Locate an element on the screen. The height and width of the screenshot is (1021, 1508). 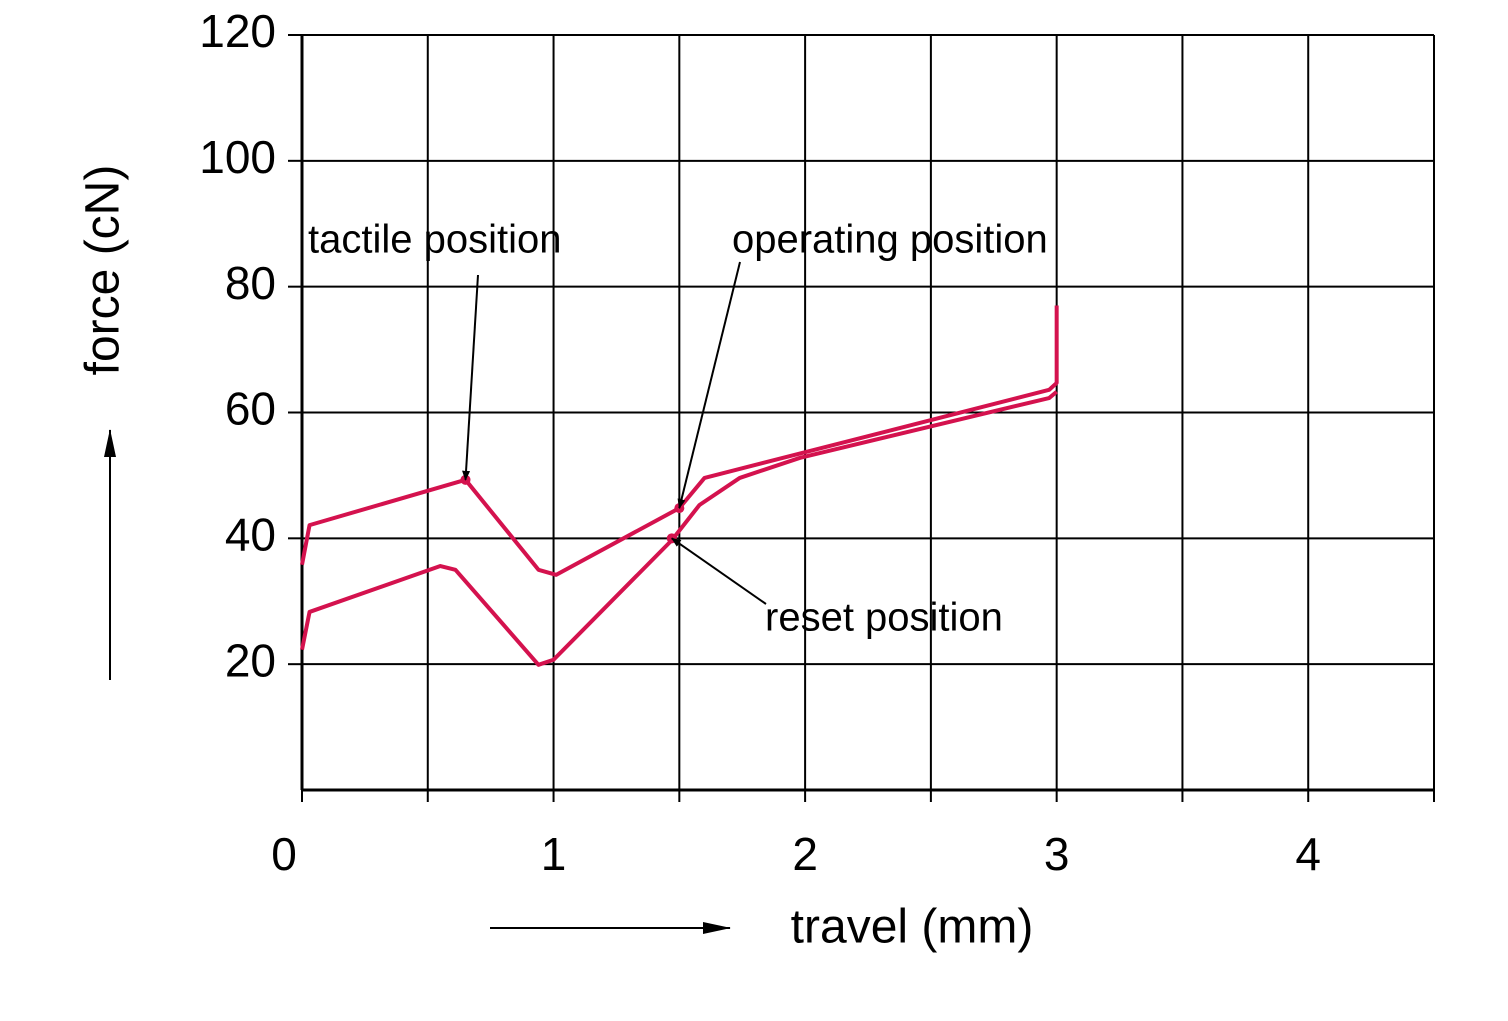
x-tick-label: 3 is located at coordinates (1057, 854).